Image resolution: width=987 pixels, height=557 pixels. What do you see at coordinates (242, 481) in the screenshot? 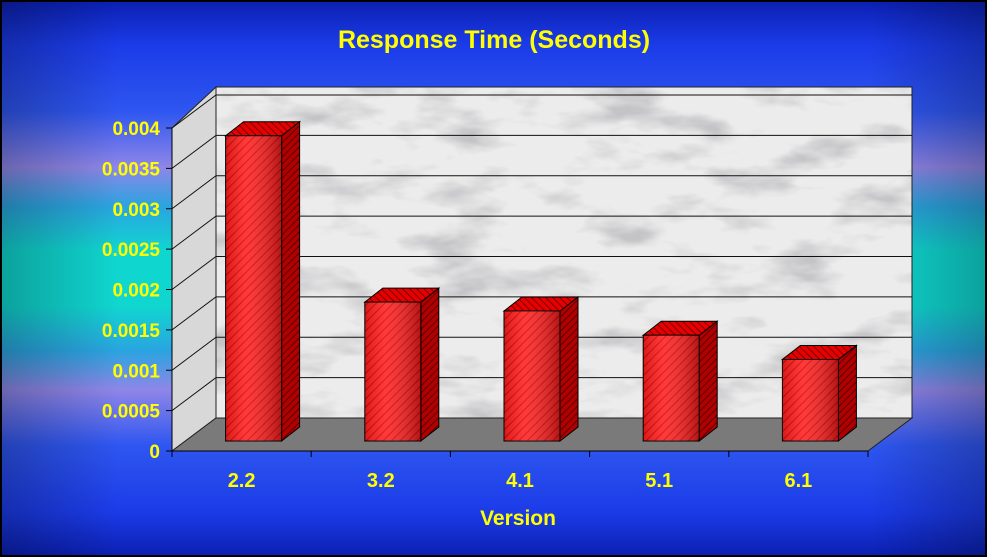
I see `x-tick-label: 2.2` at bounding box center [242, 481].